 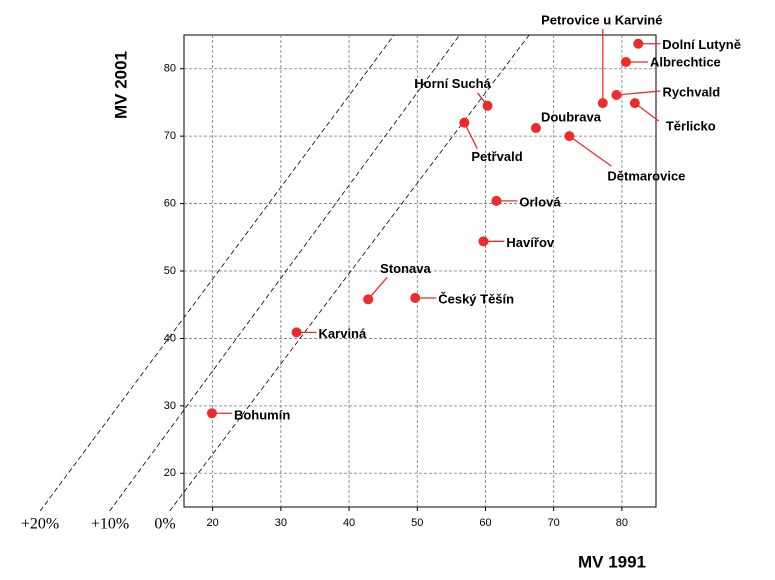 I want to click on x-tick-label: 70, so click(x=554, y=523).